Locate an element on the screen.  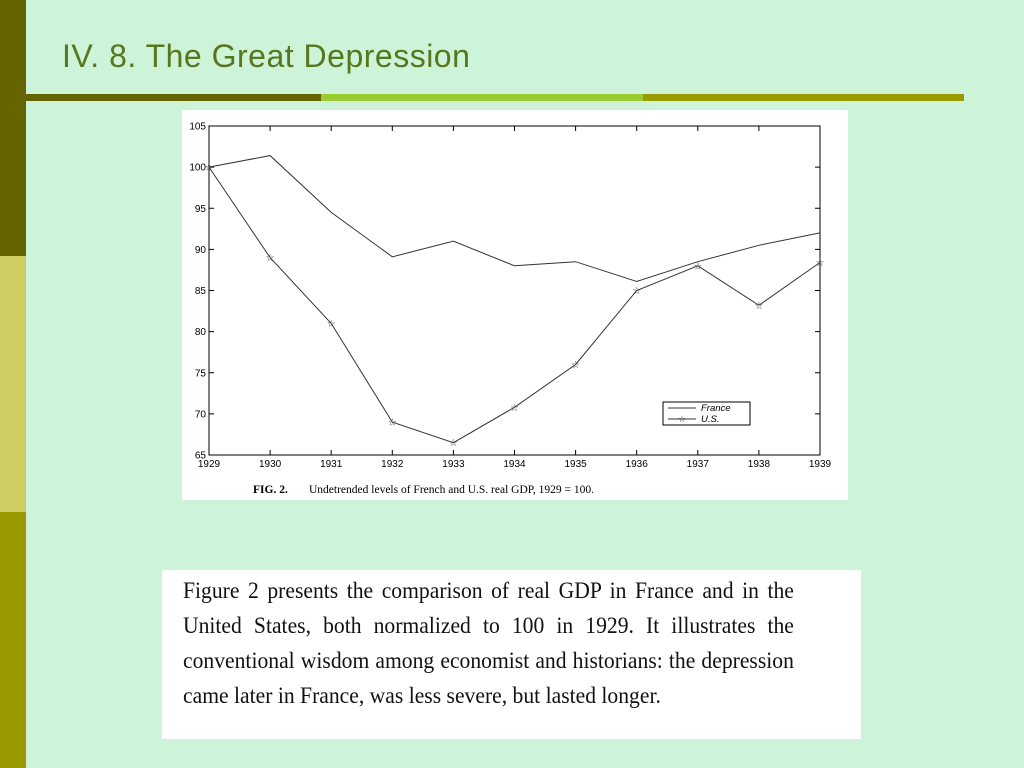
sidebar-accent-middle is located at coordinates (13, 384).